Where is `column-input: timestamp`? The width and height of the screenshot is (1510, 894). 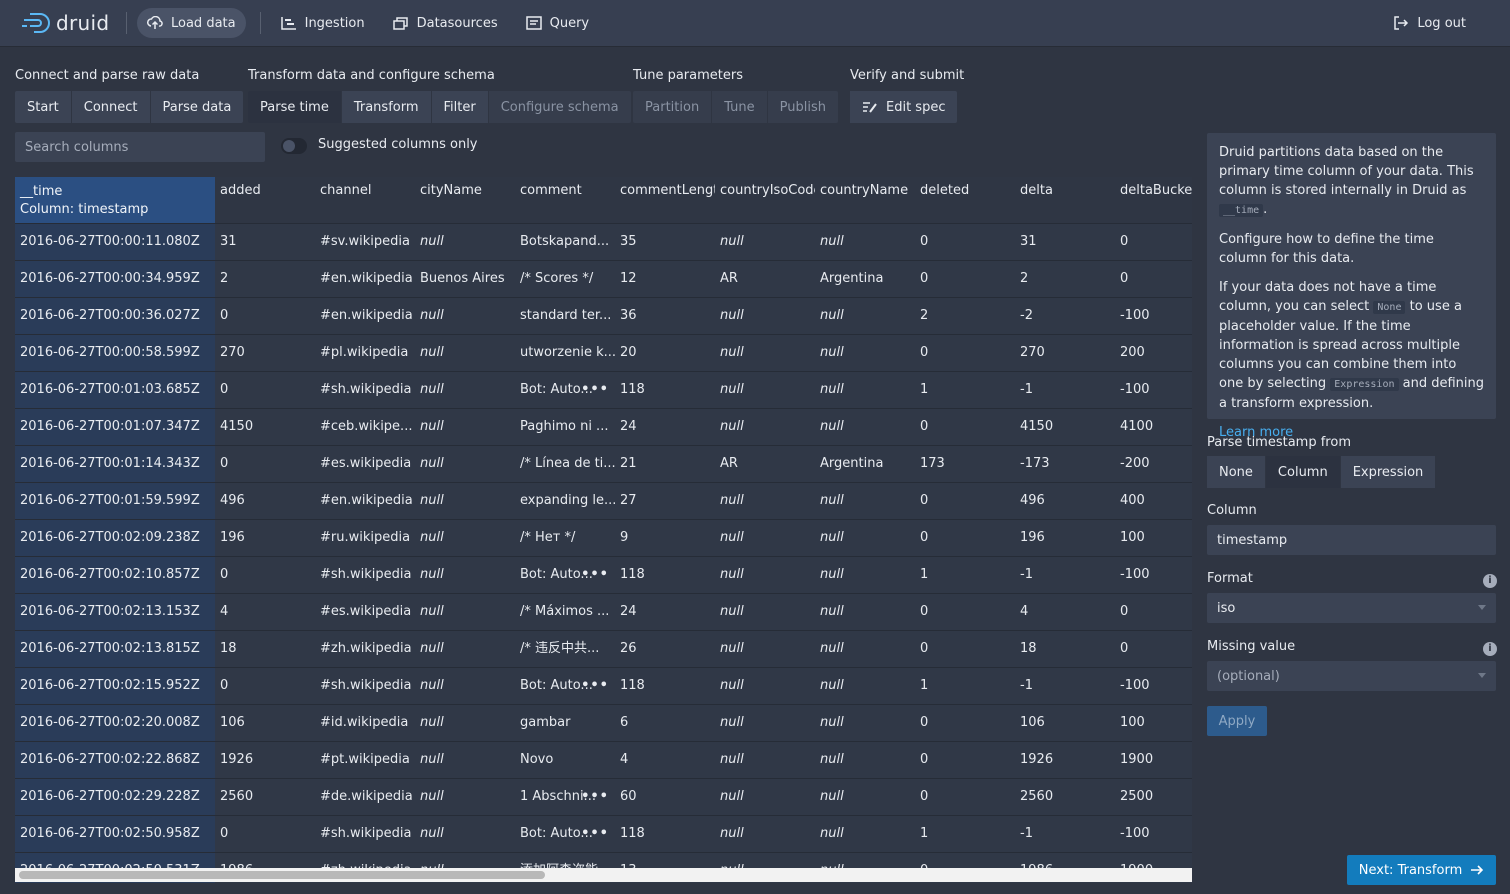 column-input: timestamp is located at coordinates (1351, 540).